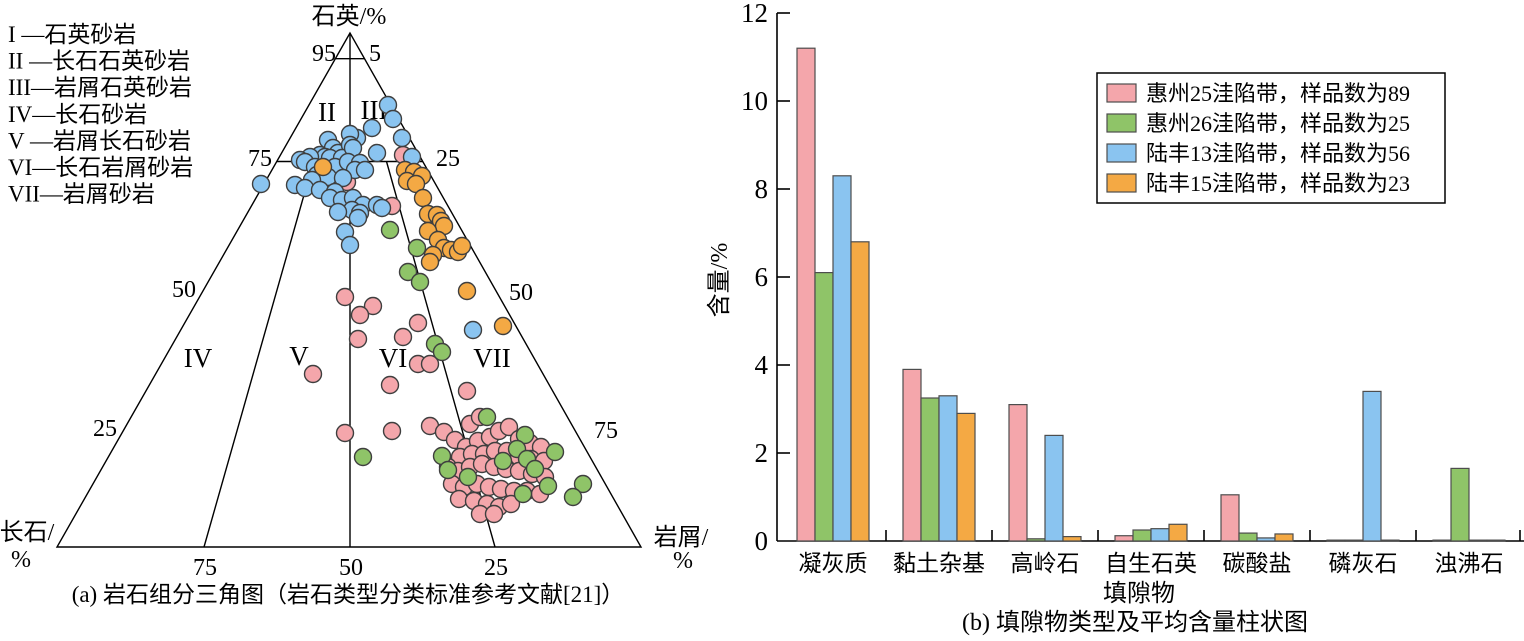  What do you see at coordinates (606, 431) in the screenshot?
I see `tick-label-right-edge: 75` at bounding box center [606, 431].